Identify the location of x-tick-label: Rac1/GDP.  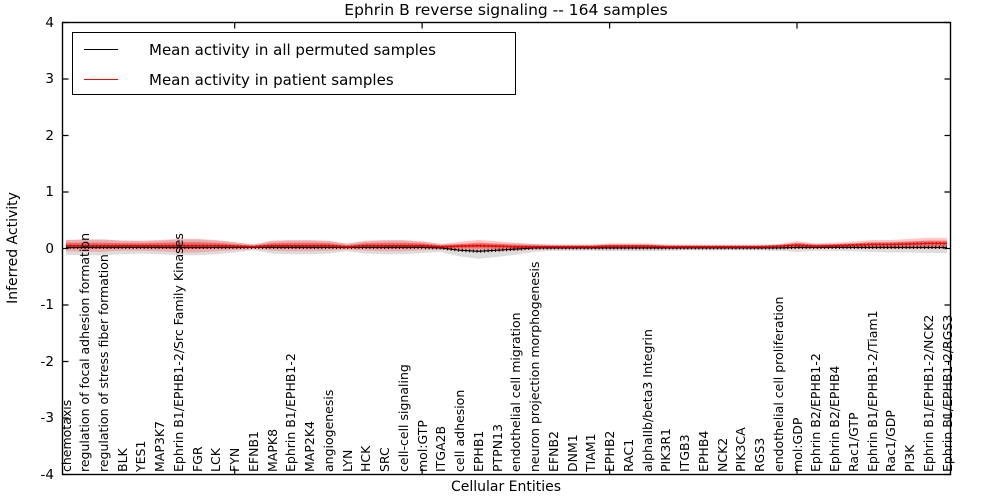
(891, 441).